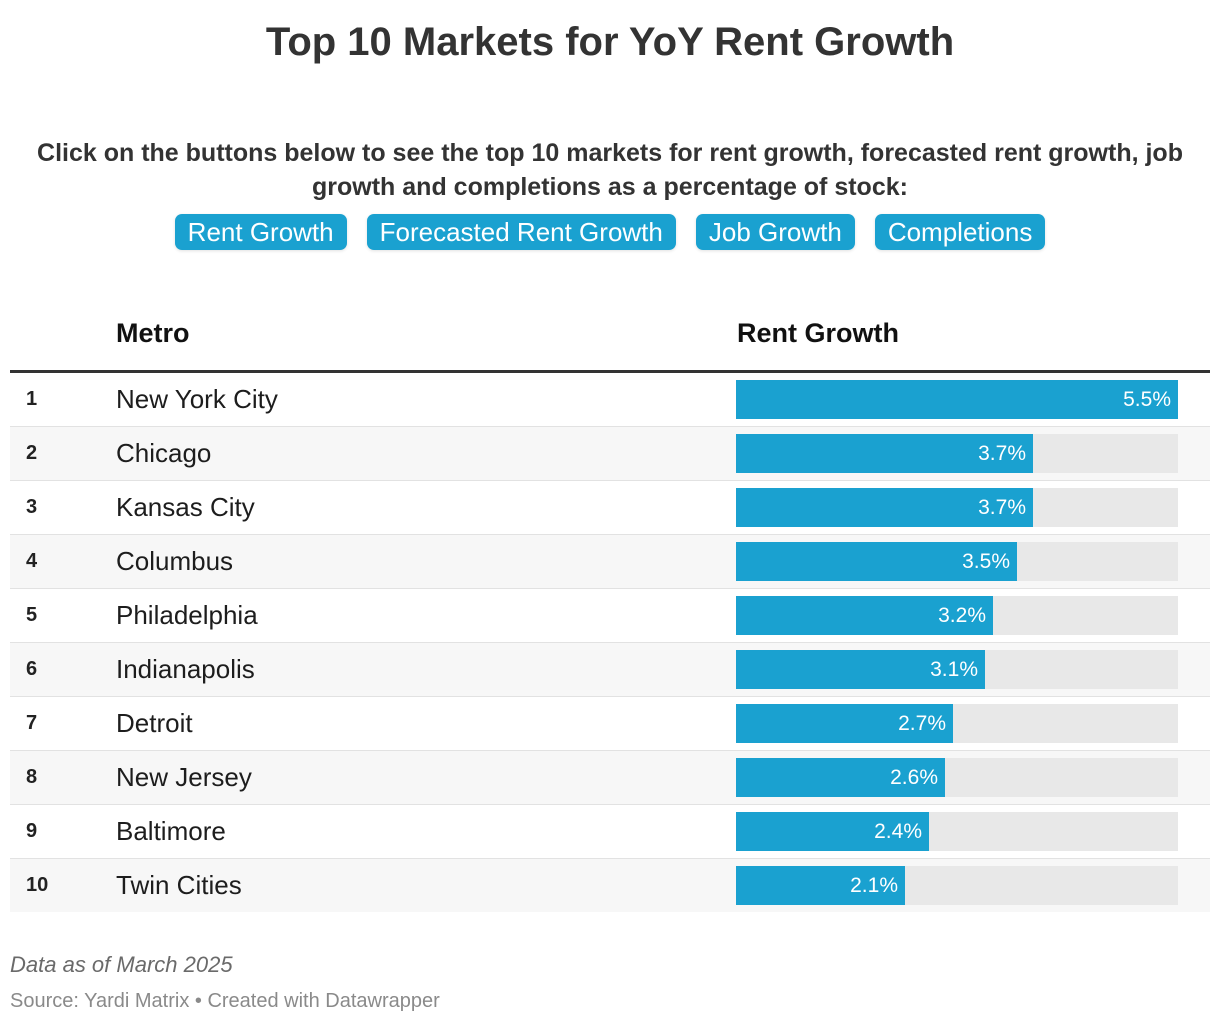 The width and height of the screenshot is (1220, 1026). I want to click on job-growth-button: Job Growth, so click(775, 232).